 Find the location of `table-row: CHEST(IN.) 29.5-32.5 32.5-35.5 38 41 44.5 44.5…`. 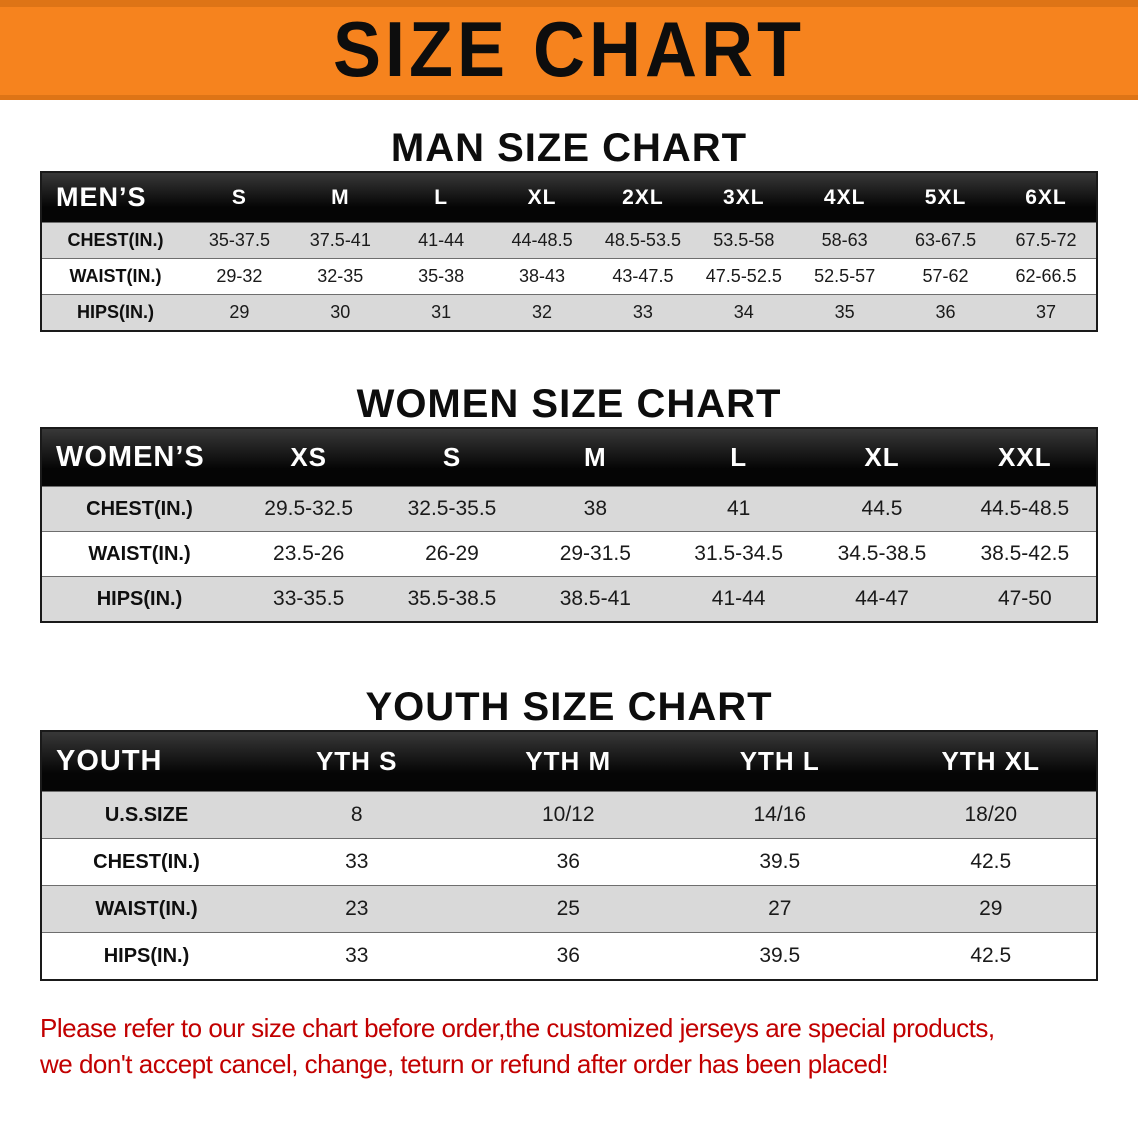

table-row: CHEST(IN.) 29.5-32.5 32.5-35.5 38 41 44.5 44.5… is located at coordinates (569, 509).